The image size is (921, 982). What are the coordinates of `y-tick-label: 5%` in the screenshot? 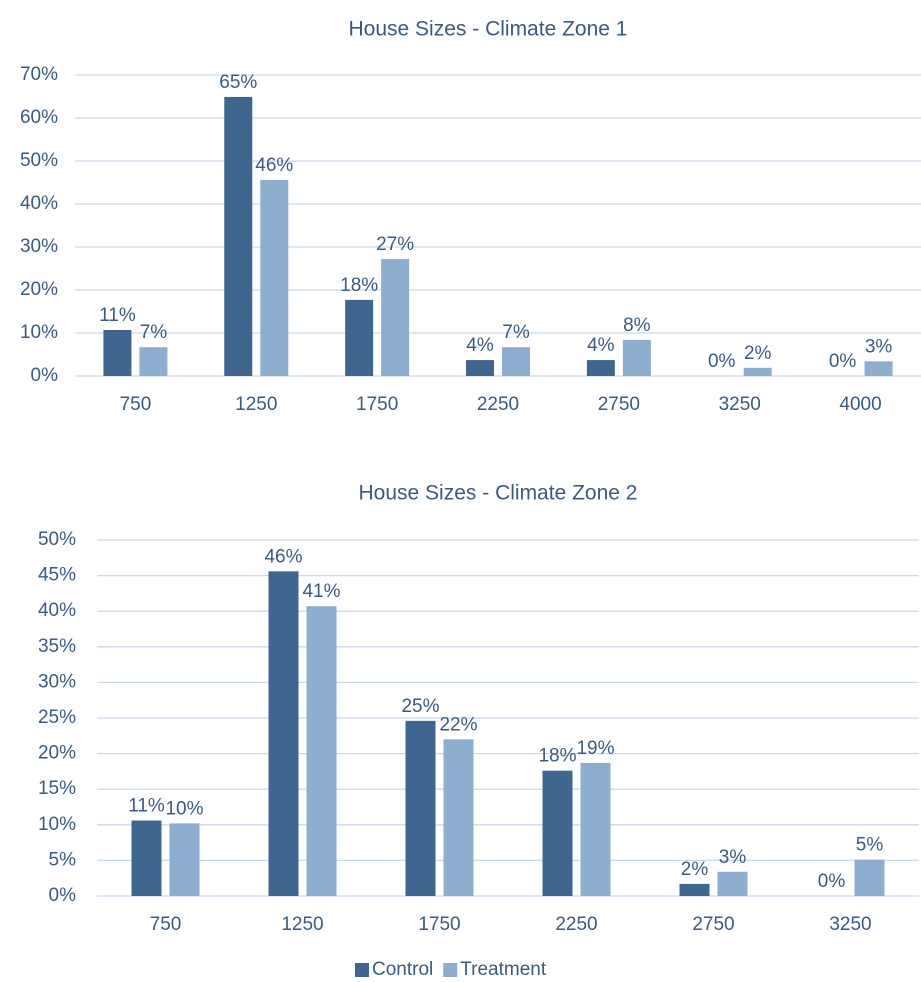 It's located at (63, 859).